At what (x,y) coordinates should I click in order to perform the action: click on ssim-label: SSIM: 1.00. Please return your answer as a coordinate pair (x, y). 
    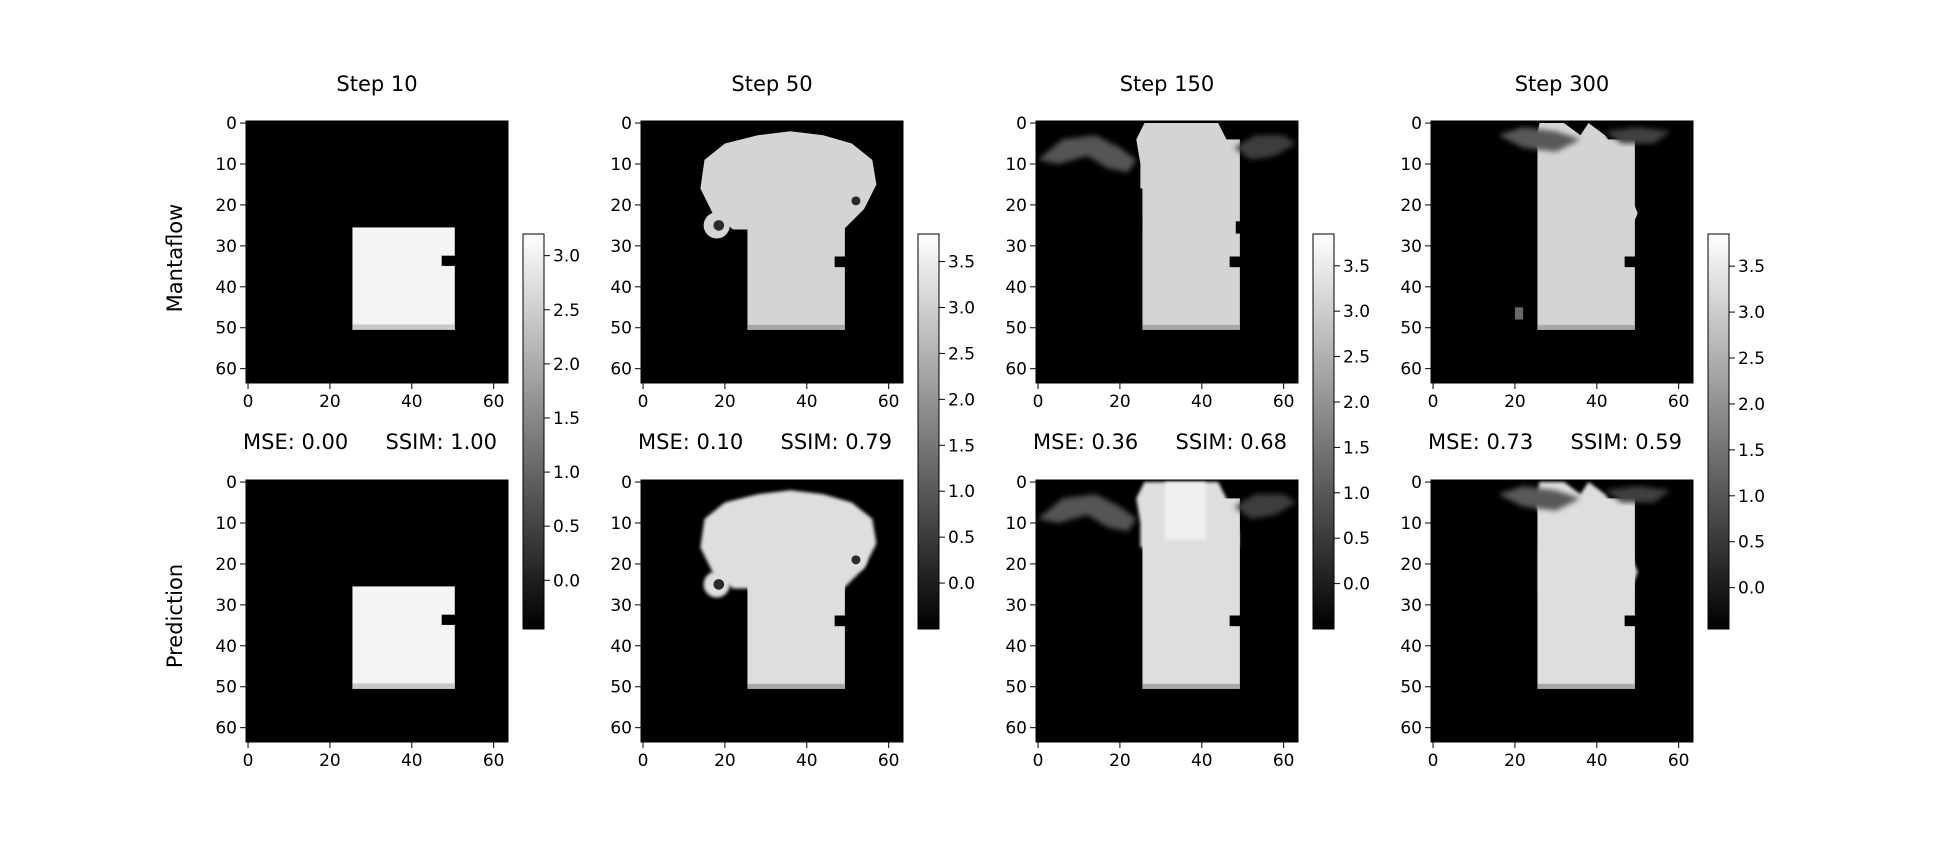
    Looking at the image, I should click on (441, 442).